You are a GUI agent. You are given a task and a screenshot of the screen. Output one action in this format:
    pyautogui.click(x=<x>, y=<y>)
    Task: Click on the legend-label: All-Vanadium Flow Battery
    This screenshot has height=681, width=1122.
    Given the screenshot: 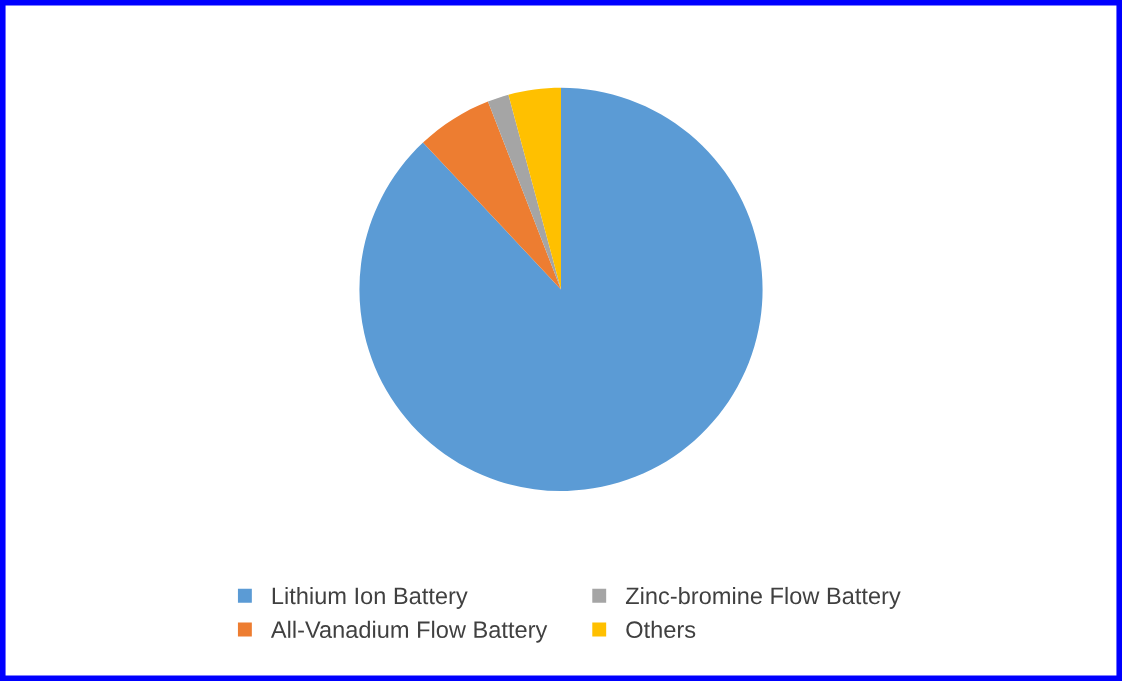 What is the action you would take?
    pyautogui.click(x=409, y=631)
    